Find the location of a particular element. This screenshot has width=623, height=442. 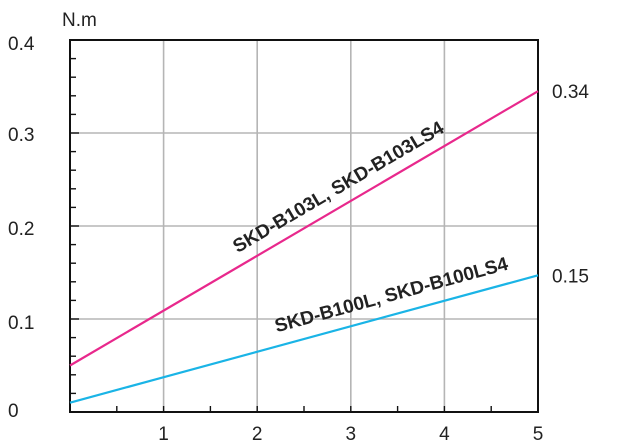

y-tick-label: 0.4 is located at coordinates (21, 44).